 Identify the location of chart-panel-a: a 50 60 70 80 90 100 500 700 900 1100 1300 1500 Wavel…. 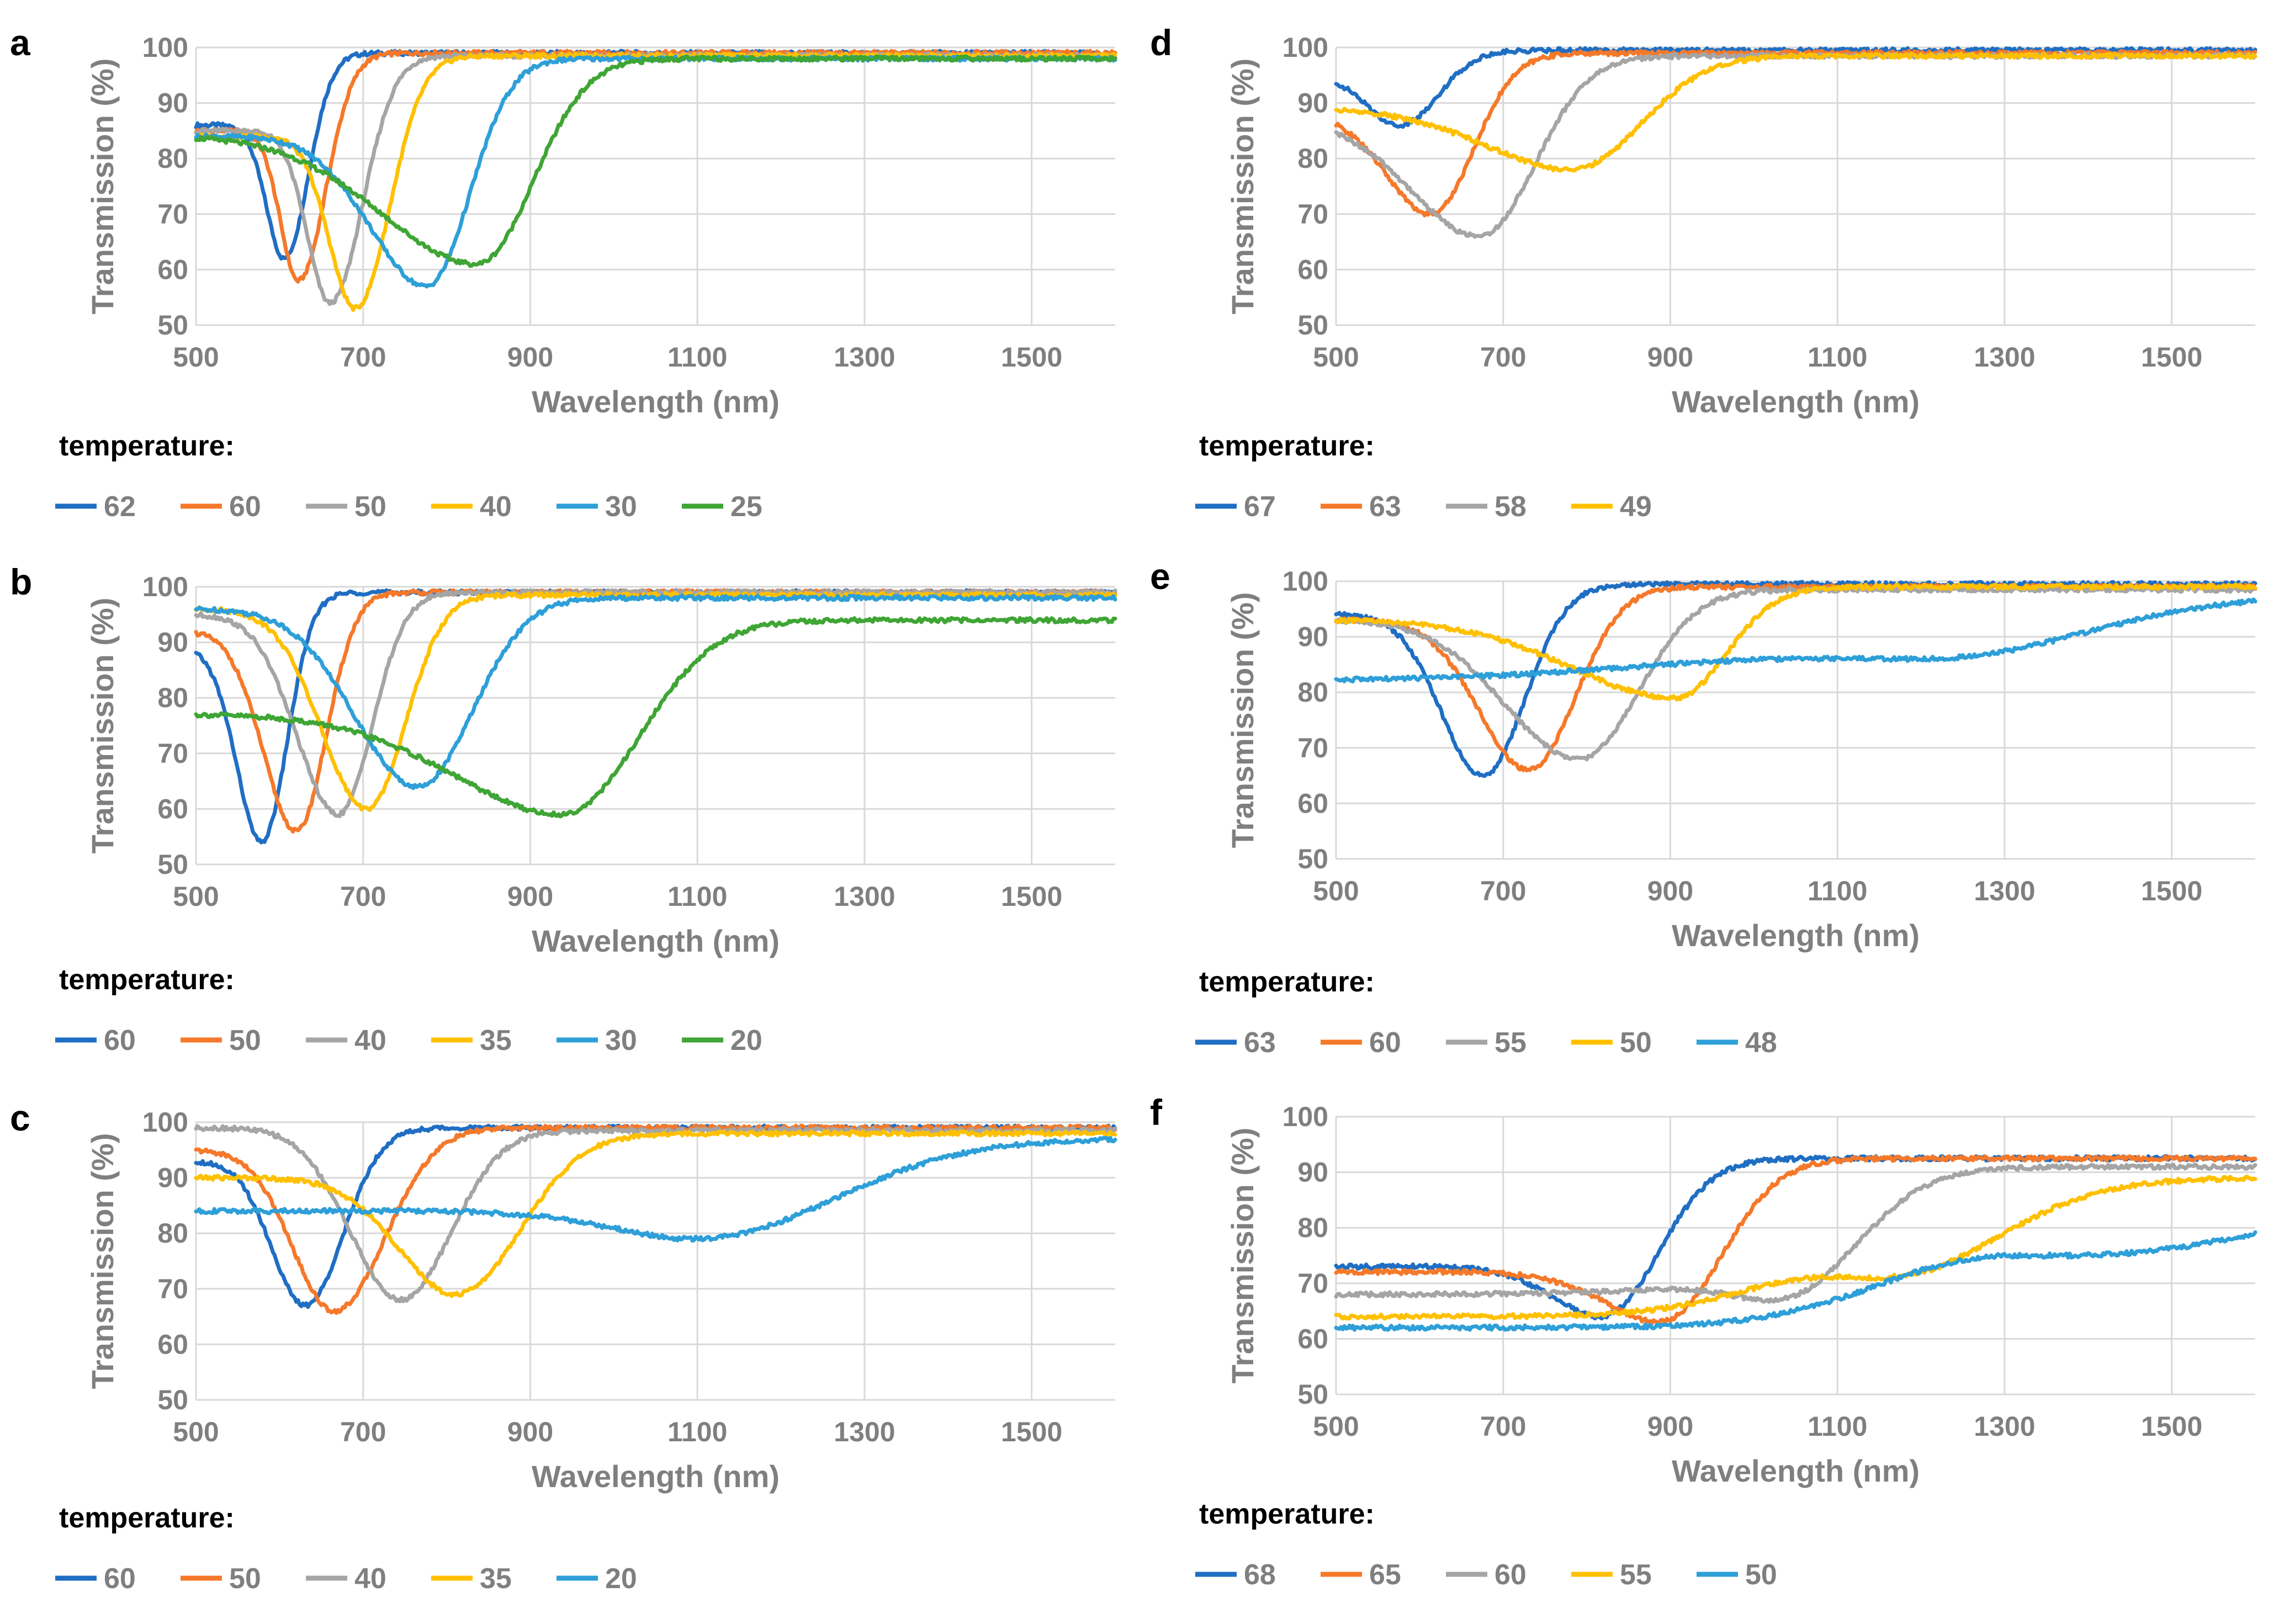
(563, 272).